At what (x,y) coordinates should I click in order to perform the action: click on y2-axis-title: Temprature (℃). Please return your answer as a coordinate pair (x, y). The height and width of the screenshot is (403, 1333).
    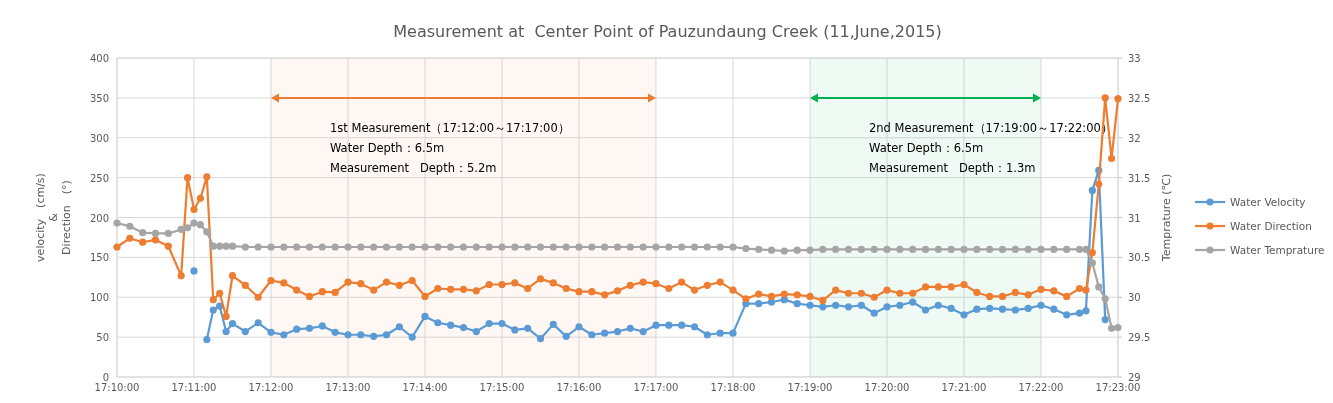
    Looking at the image, I should click on (1166, 218).